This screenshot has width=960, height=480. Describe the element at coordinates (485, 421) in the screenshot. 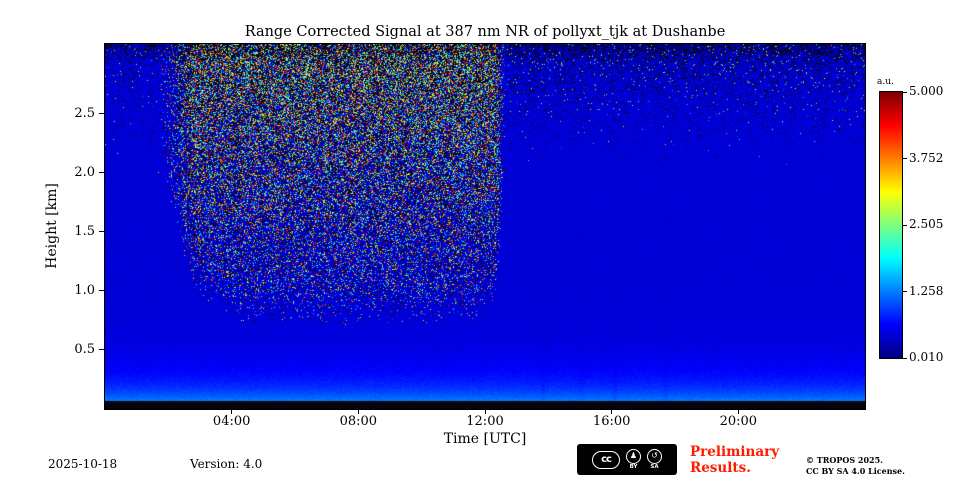

I see `x-tick-label: 12:00` at that location.